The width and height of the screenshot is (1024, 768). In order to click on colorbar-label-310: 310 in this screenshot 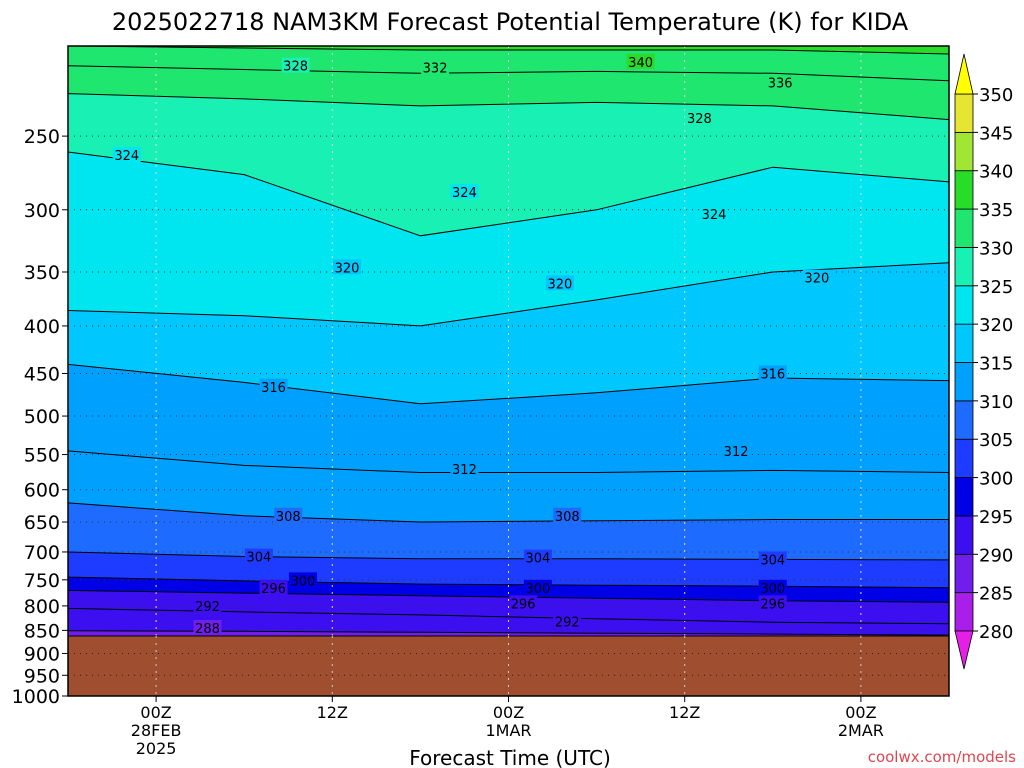, I will do `click(996, 402)`.